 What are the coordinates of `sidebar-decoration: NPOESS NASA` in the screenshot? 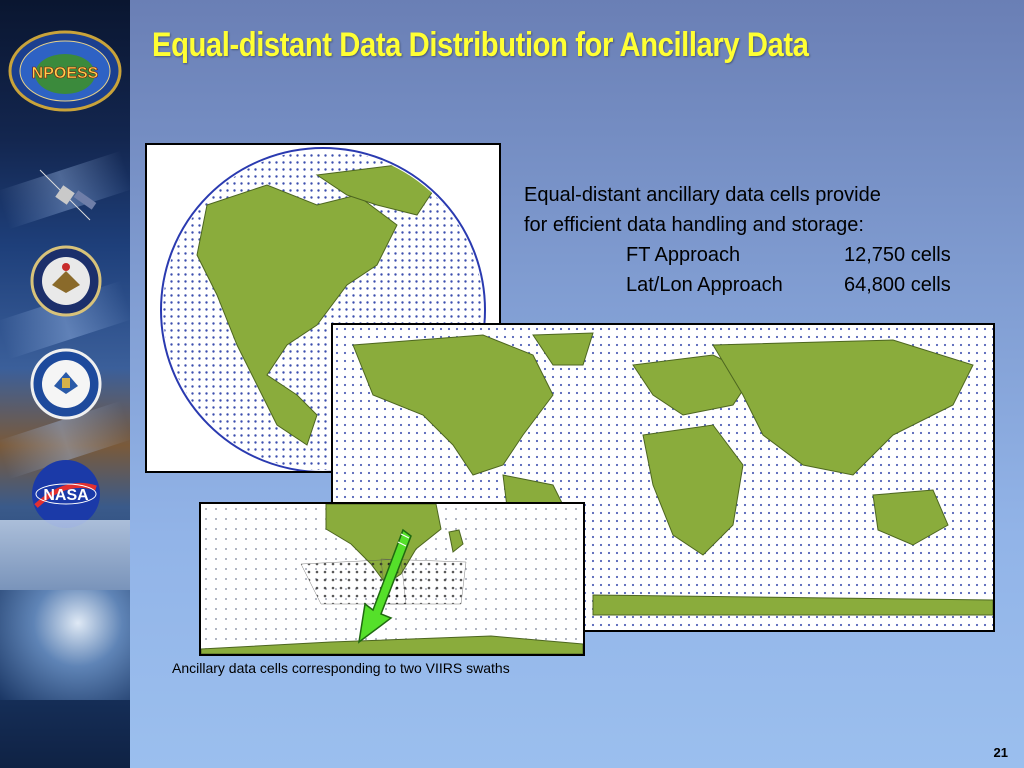 It's located at (65, 384).